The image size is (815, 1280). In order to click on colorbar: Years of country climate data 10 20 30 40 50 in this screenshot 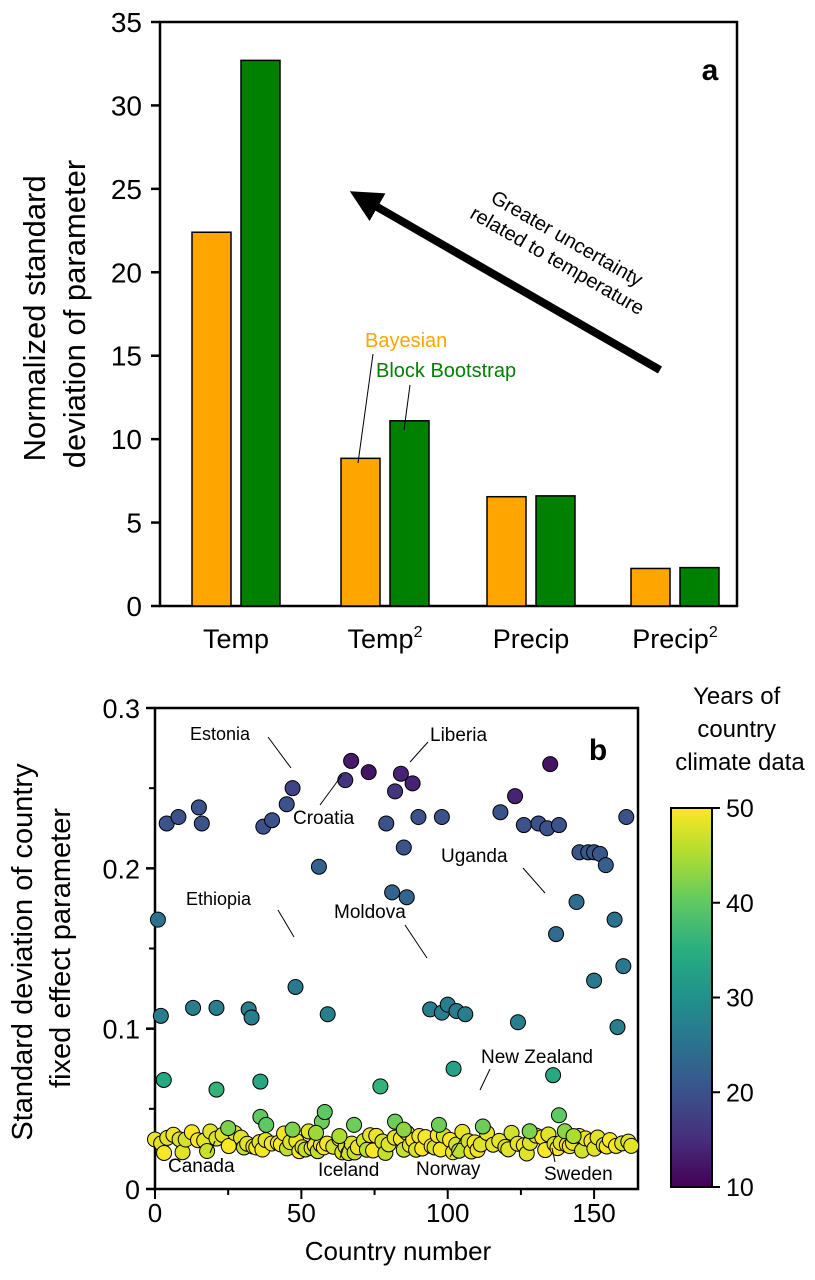, I will do `click(737, 942)`.